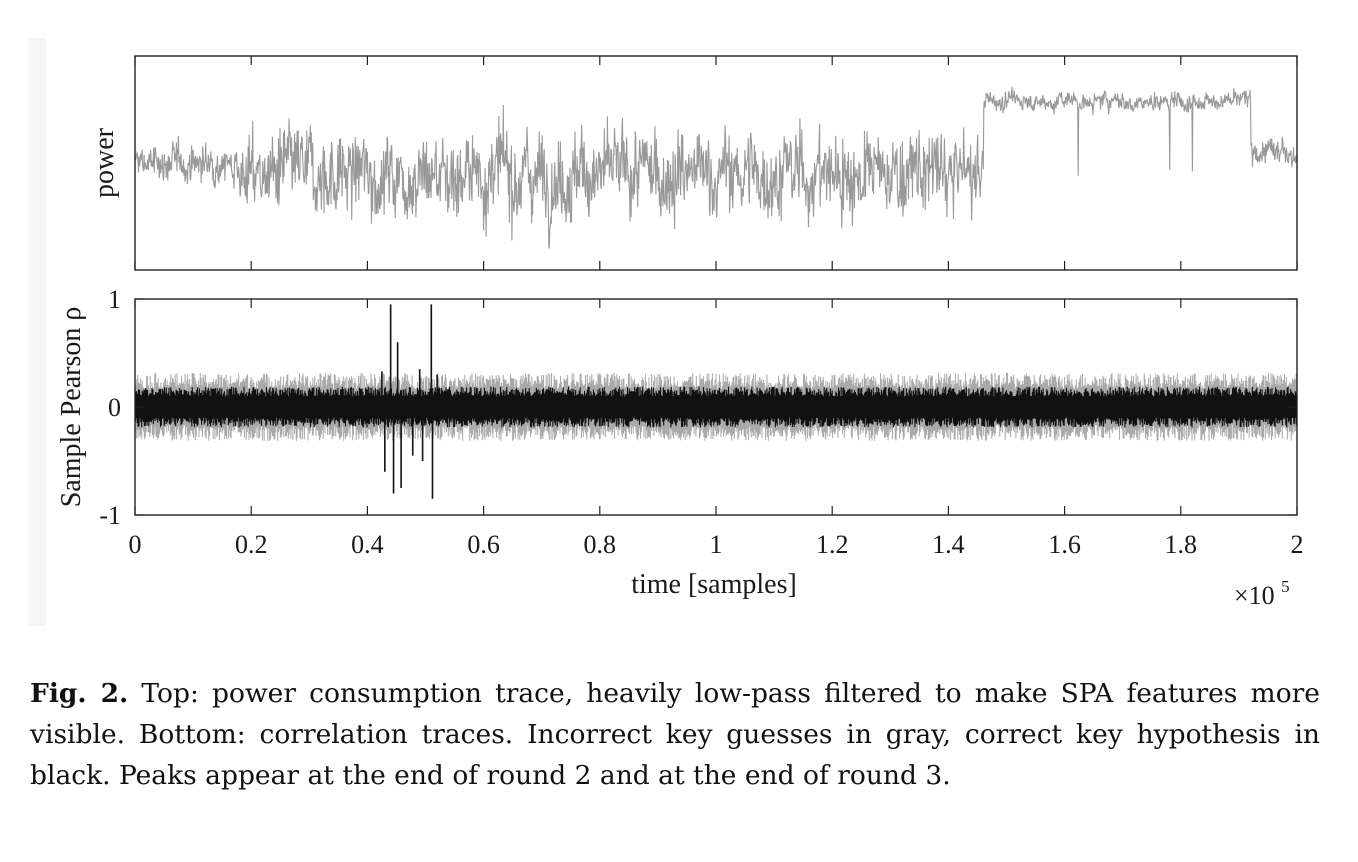 This screenshot has height=862, width=1358. What do you see at coordinates (483, 544) in the screenshot?
I see `x-tick-label-3: 0.6` at bounding box center [483, 544].